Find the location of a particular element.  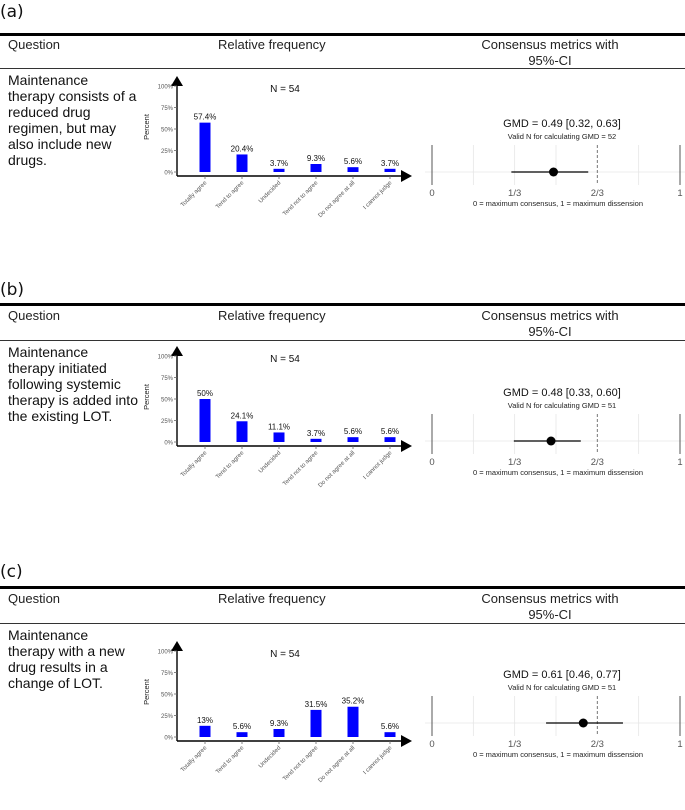

bar-value-label: 24.1% is located at coordinates (242, 415).